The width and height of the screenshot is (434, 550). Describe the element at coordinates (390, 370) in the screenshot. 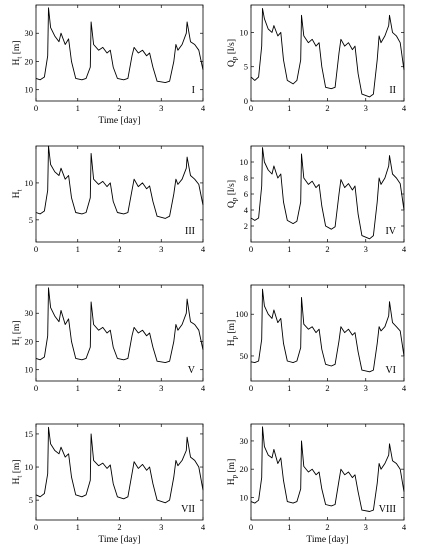

I see `panel-id: VI` at that location.